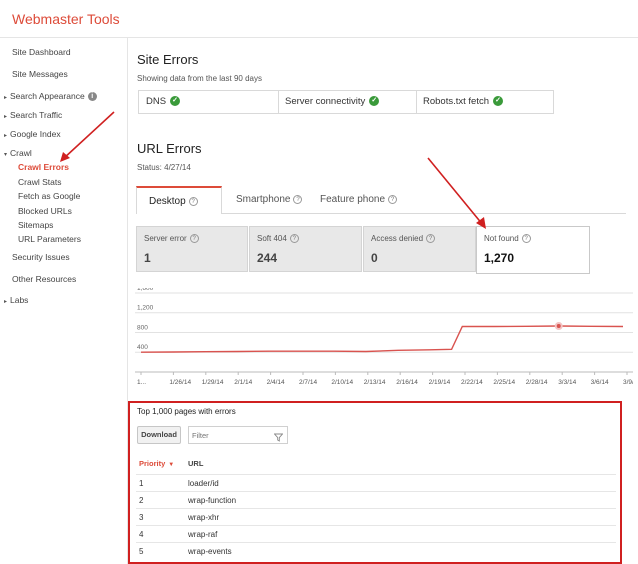 The image size is (638, 564). What do you see at coordinates (272, 238) in the screenshot?
I see `metric-label: Soft 404` at bounding box center [272, 238].